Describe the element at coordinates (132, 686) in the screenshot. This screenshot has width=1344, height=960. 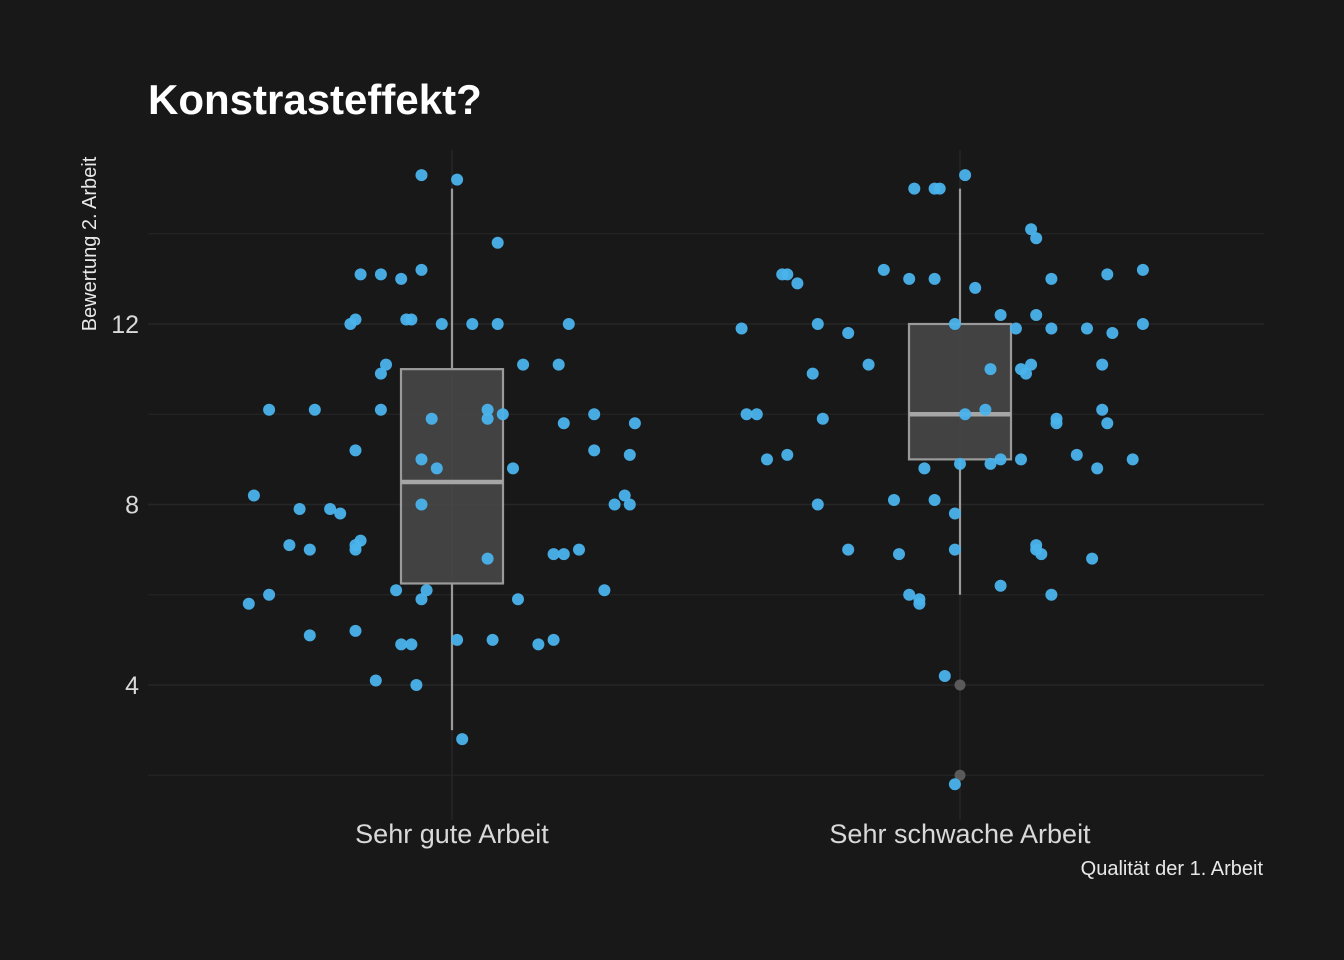
I see `y-tick-label: 4` at that location.